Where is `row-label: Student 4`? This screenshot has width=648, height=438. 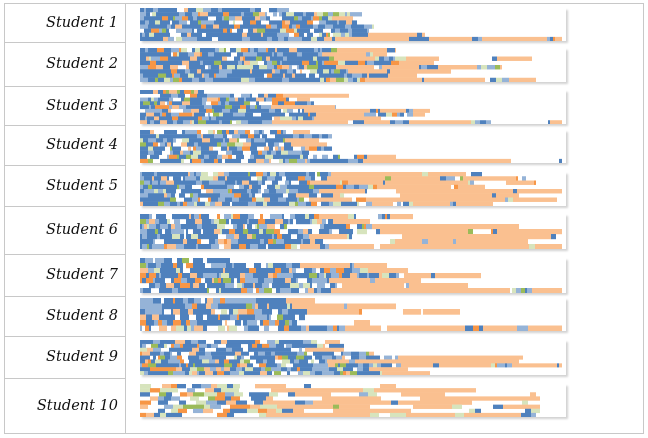
row-label: Student 4 is located at coordinates (82, 145).